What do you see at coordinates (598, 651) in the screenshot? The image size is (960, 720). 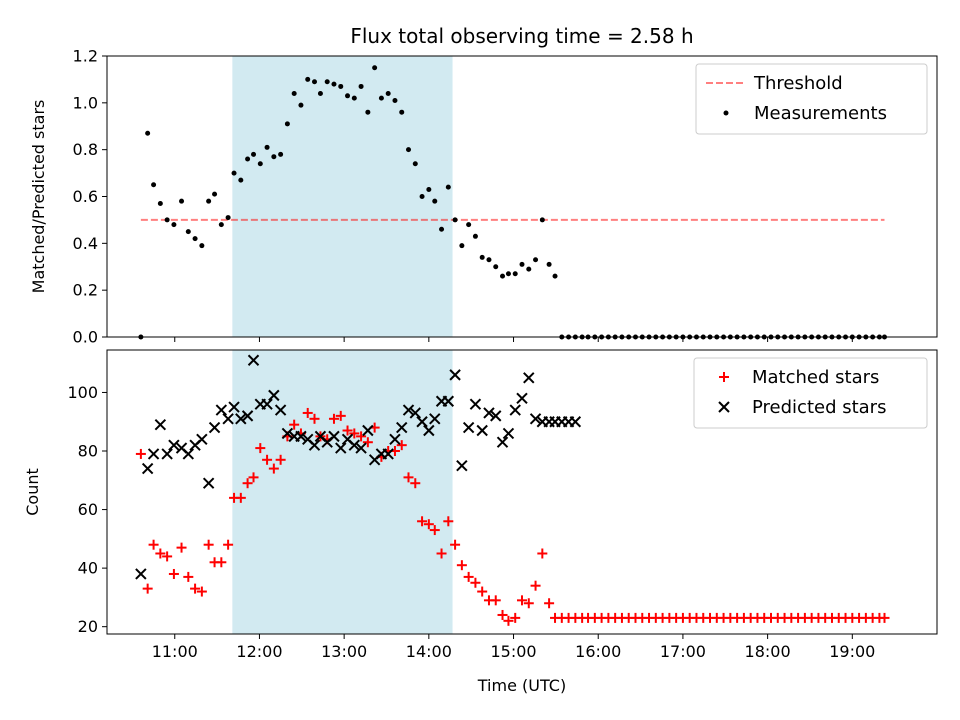 I see `x-tick-label: 16:00` at bounding box center [598, 651].